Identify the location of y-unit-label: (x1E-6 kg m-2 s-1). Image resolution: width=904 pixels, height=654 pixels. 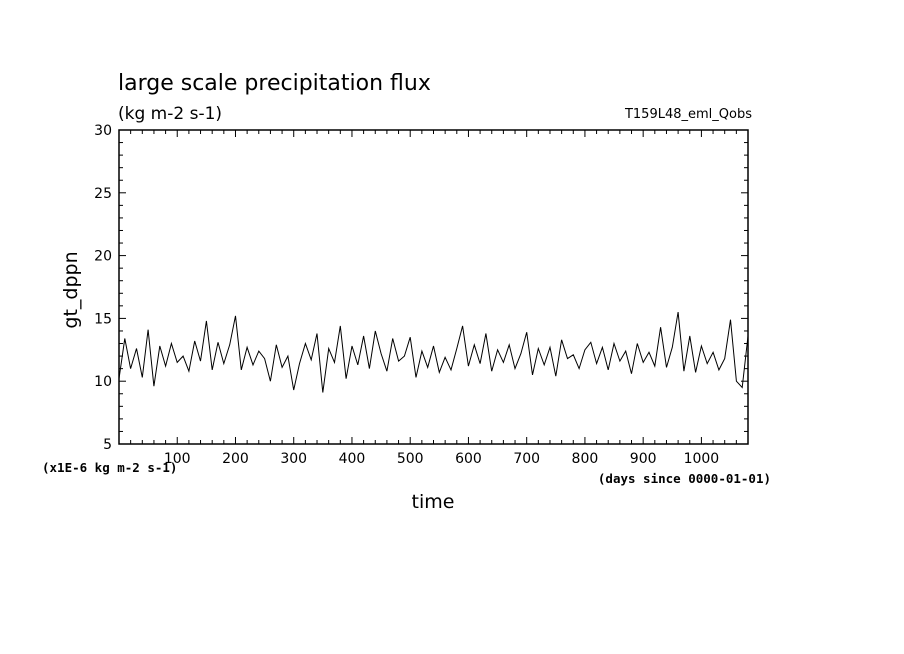
(109, 467).